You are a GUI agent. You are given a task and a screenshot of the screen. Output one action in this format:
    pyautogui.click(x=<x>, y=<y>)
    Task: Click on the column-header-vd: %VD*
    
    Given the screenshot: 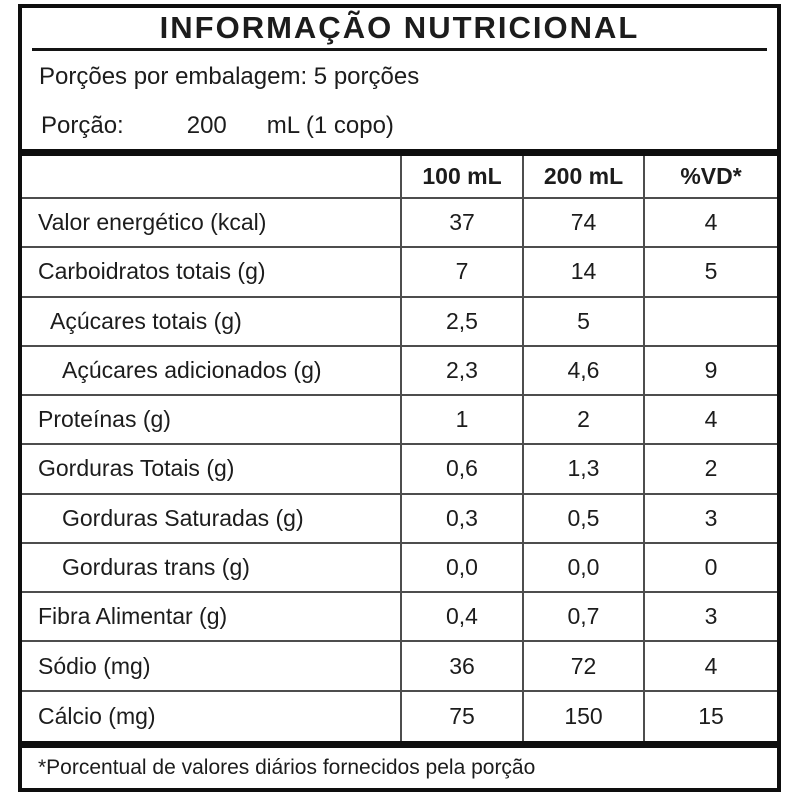 What is the action you would take?
    pyautogui.click(x=710, y=177)
    